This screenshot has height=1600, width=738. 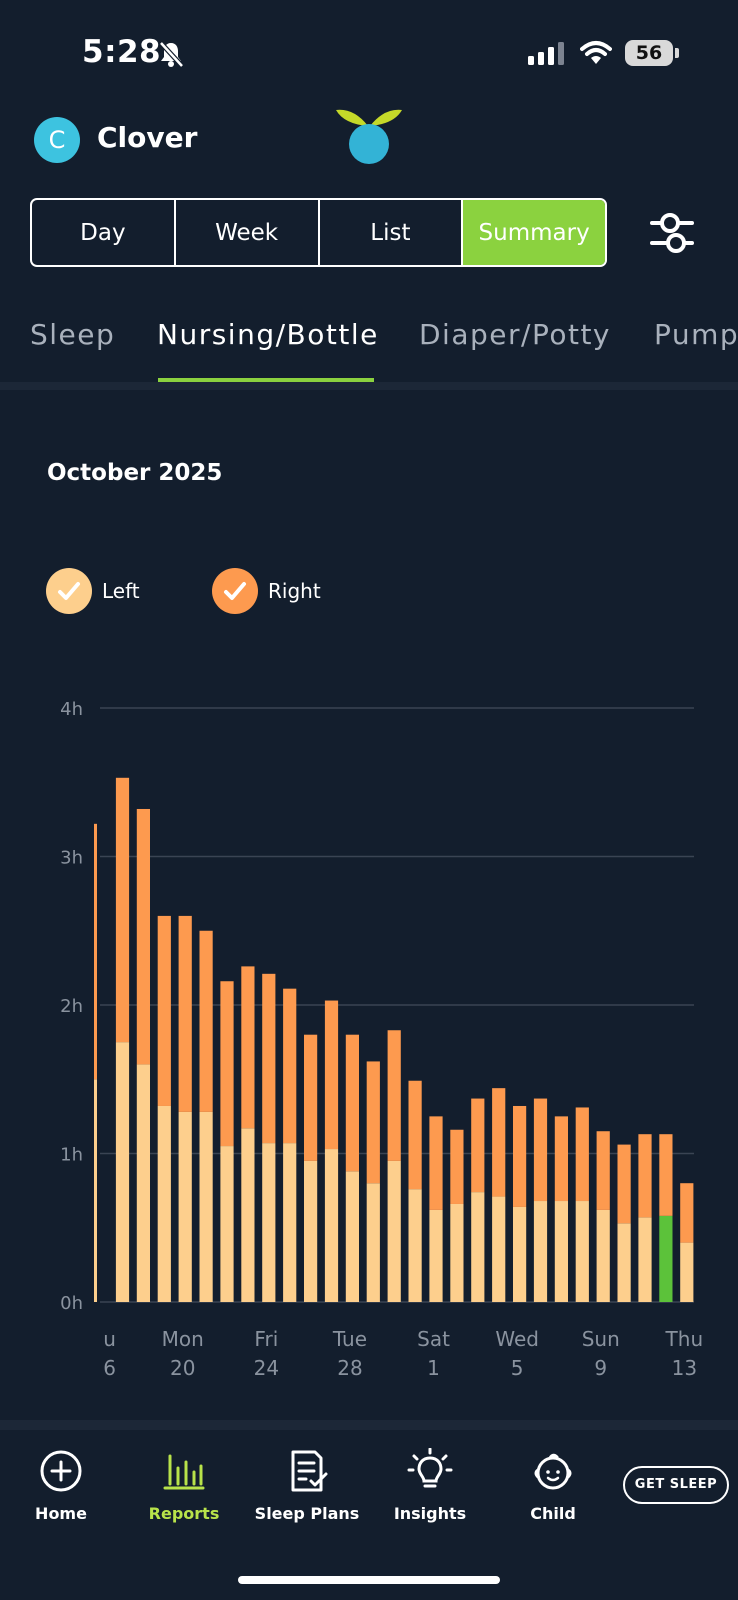 What do you see at coordinates (135, 473) in the screenshot?
I see `month-label: October 2025` at bounding box center [135, 473].